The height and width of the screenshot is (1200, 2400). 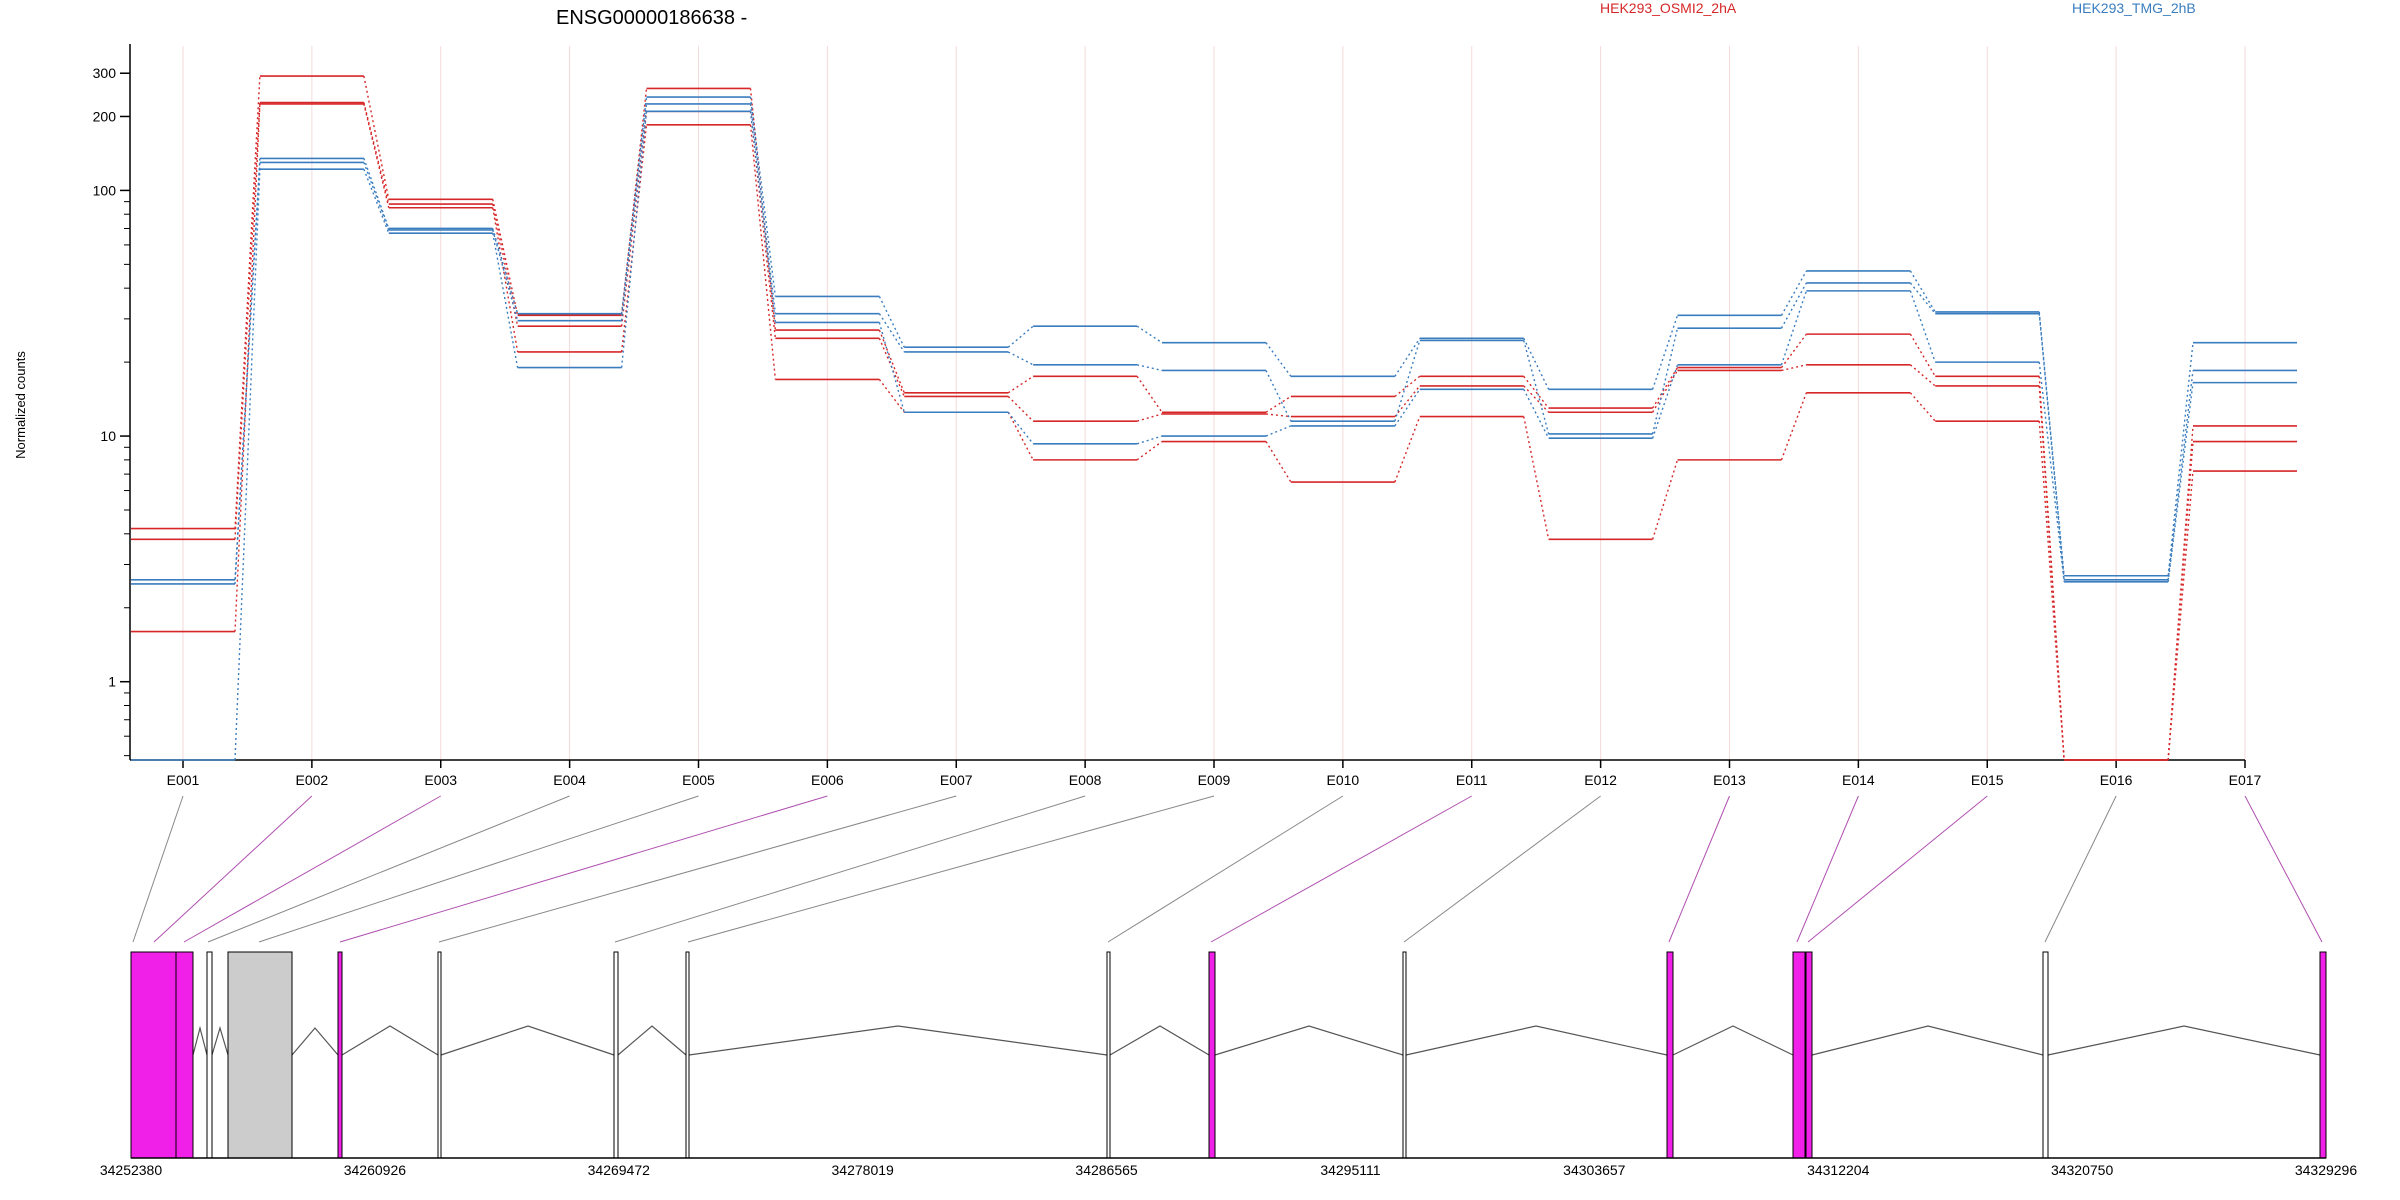 I want to click on x-tick-label-E003: E003, so click(x=440, y=780).